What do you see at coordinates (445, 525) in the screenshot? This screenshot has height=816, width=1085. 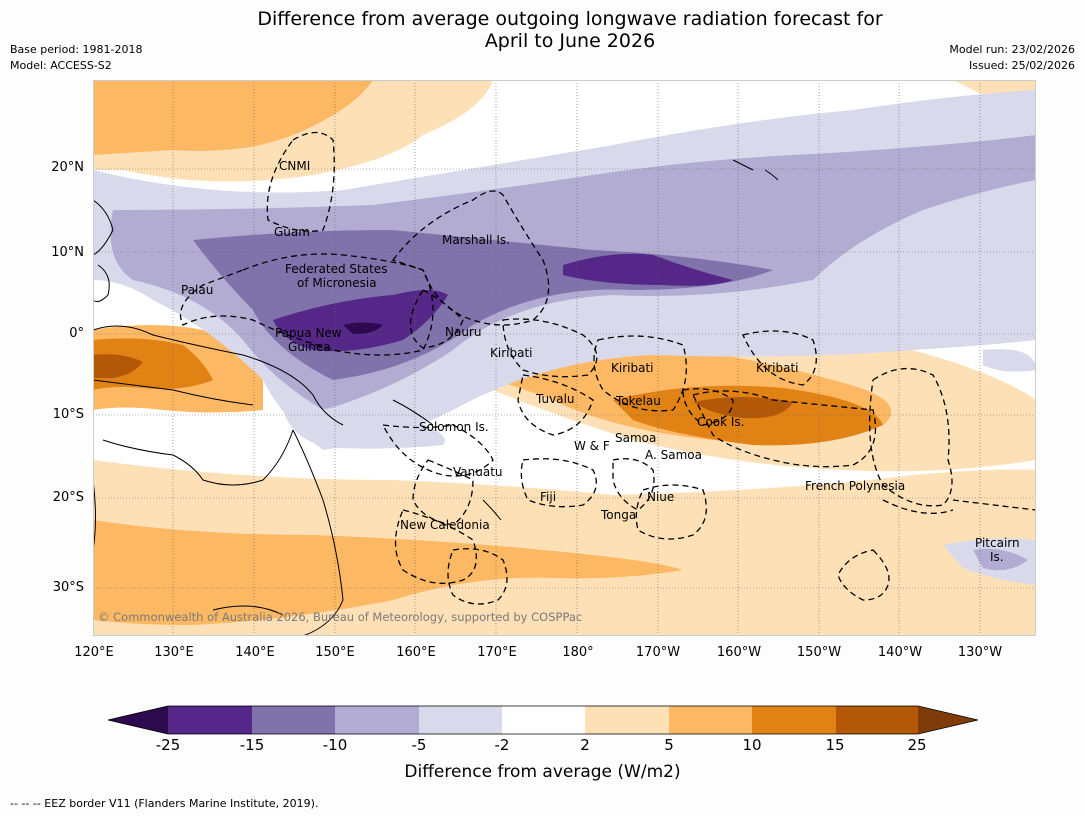 I see `label-new-caledonia: New Caledonia` at bounding box center [445, 525].